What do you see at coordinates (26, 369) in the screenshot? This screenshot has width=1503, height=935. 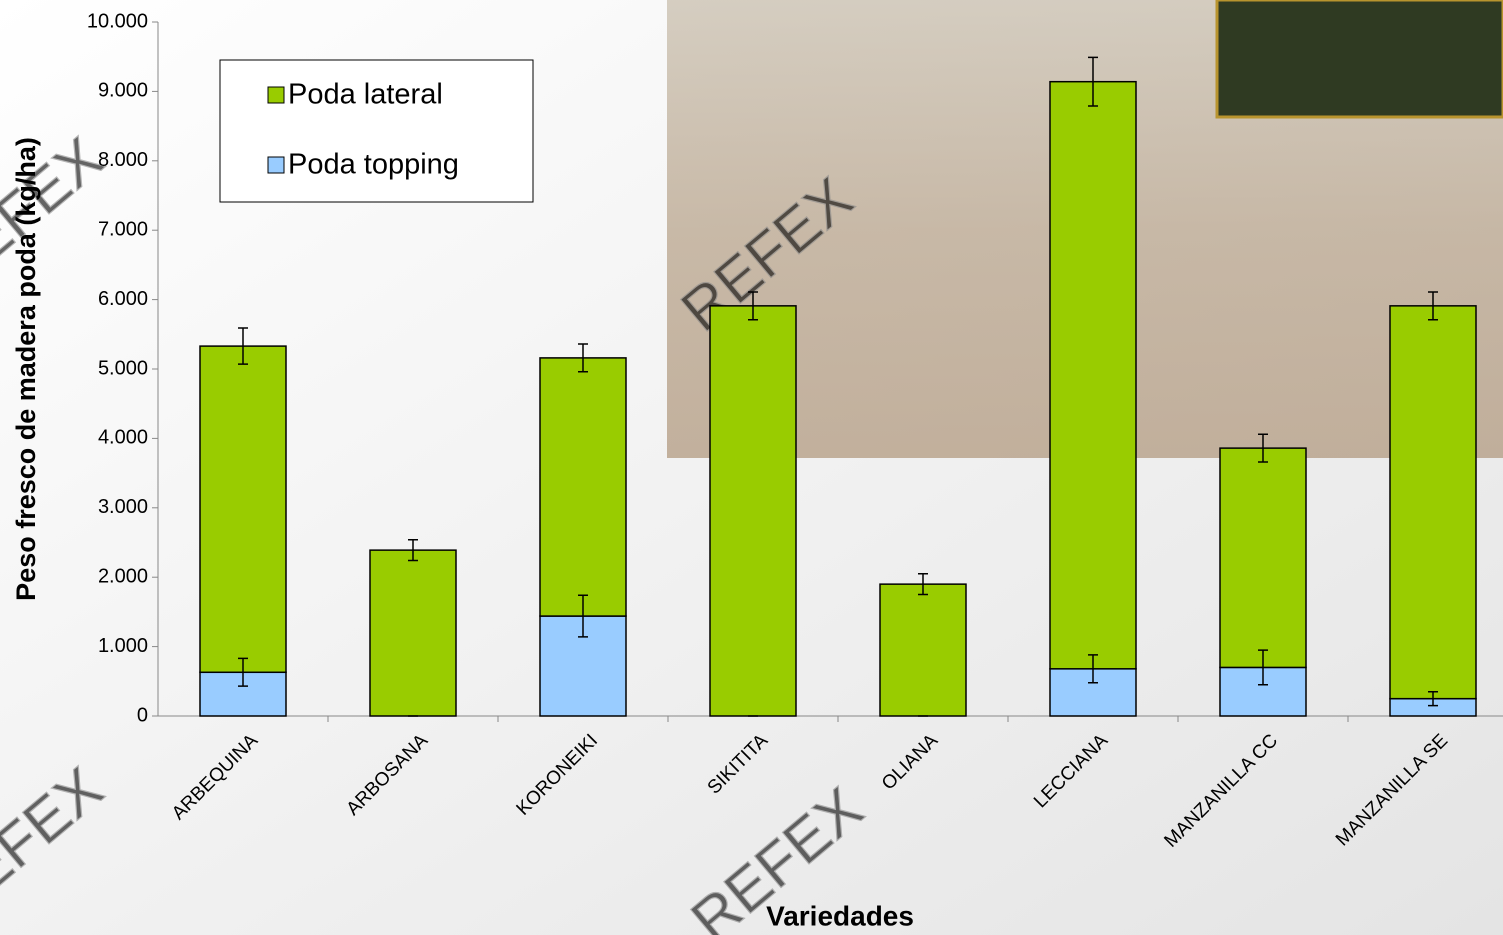 I see `y-axis-label: Peso fresco de madera poda (kg/ha)` at bounding box center [26, 369].